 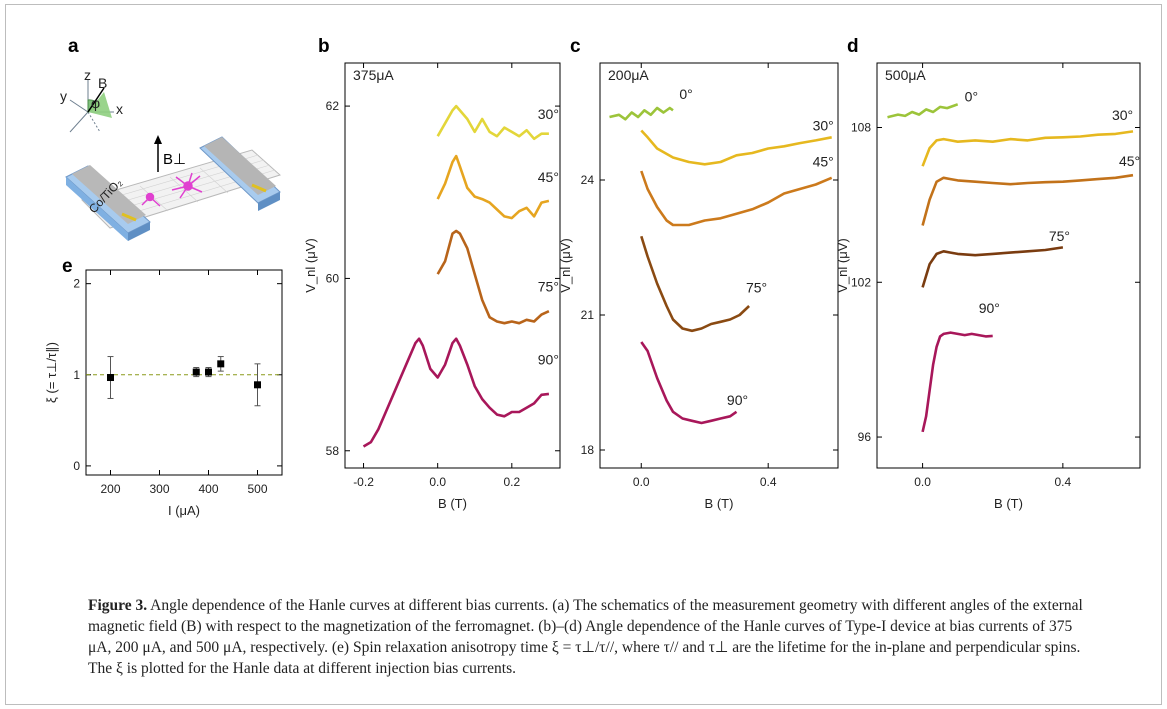 I want to click on schematic-device: Co/TiO₂ B⊥, so click(x=170, y=154).